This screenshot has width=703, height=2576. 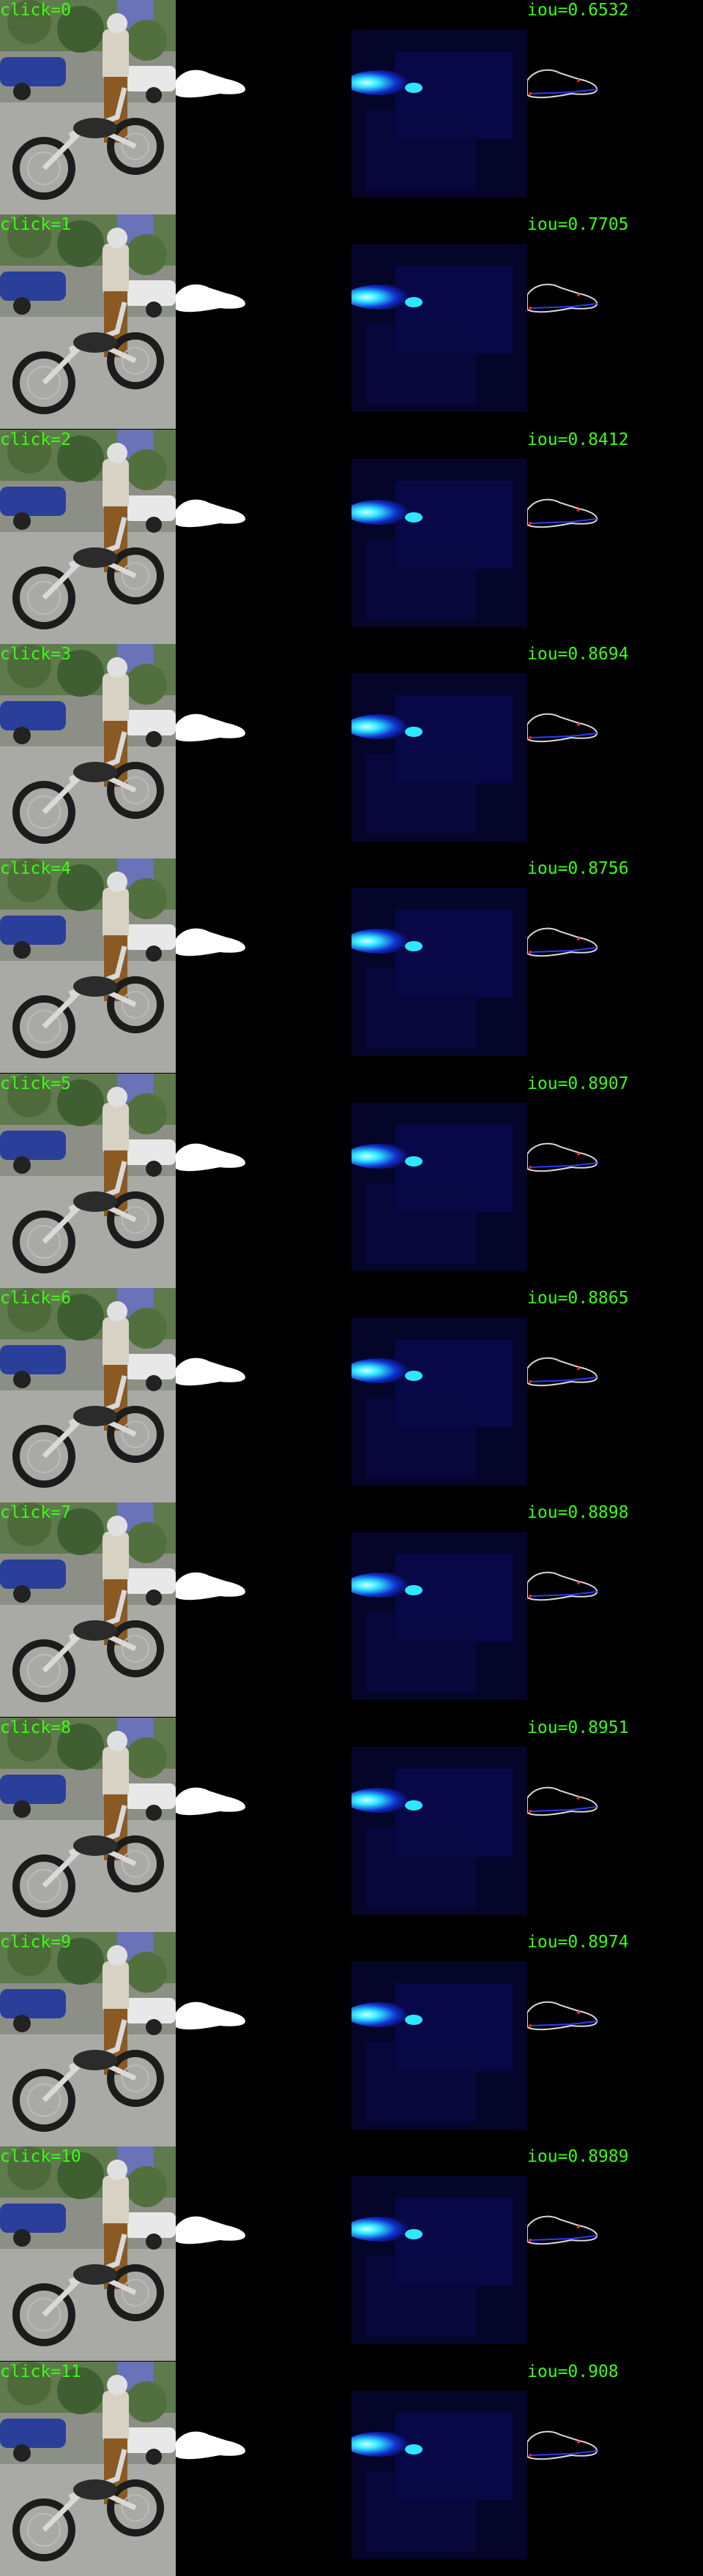 I want to click on iteration-row: click=8 iou=0.8951, so click(x=351, y=1824).